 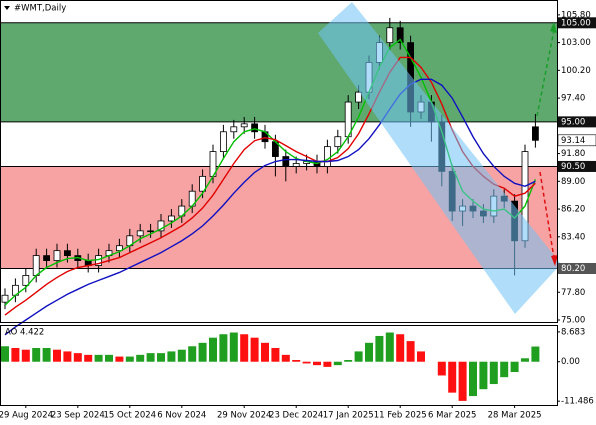 I want to click on ao-value: 4.422, so click(x=32, y=333).